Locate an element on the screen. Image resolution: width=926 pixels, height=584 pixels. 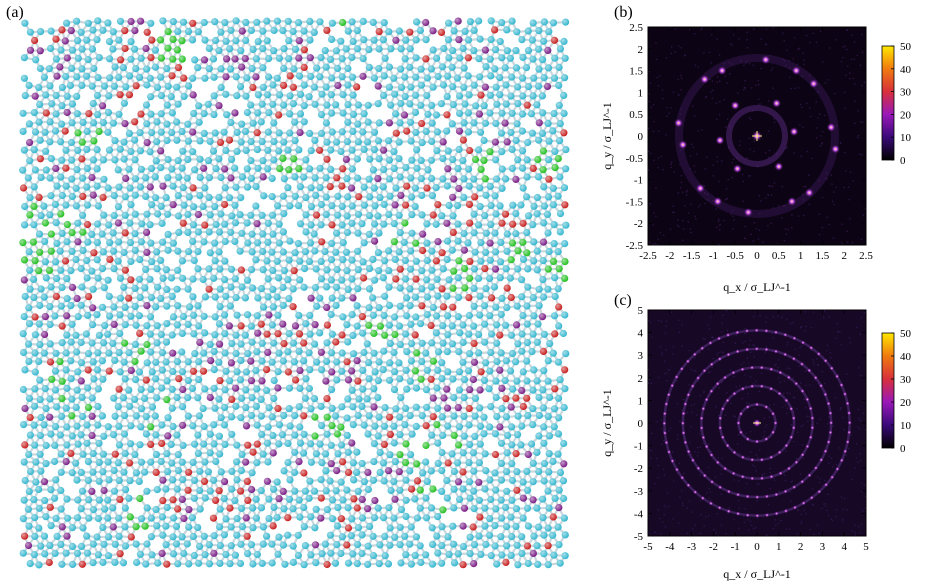
panel-b-ytick: 0 is located at coordinates (641, 137).